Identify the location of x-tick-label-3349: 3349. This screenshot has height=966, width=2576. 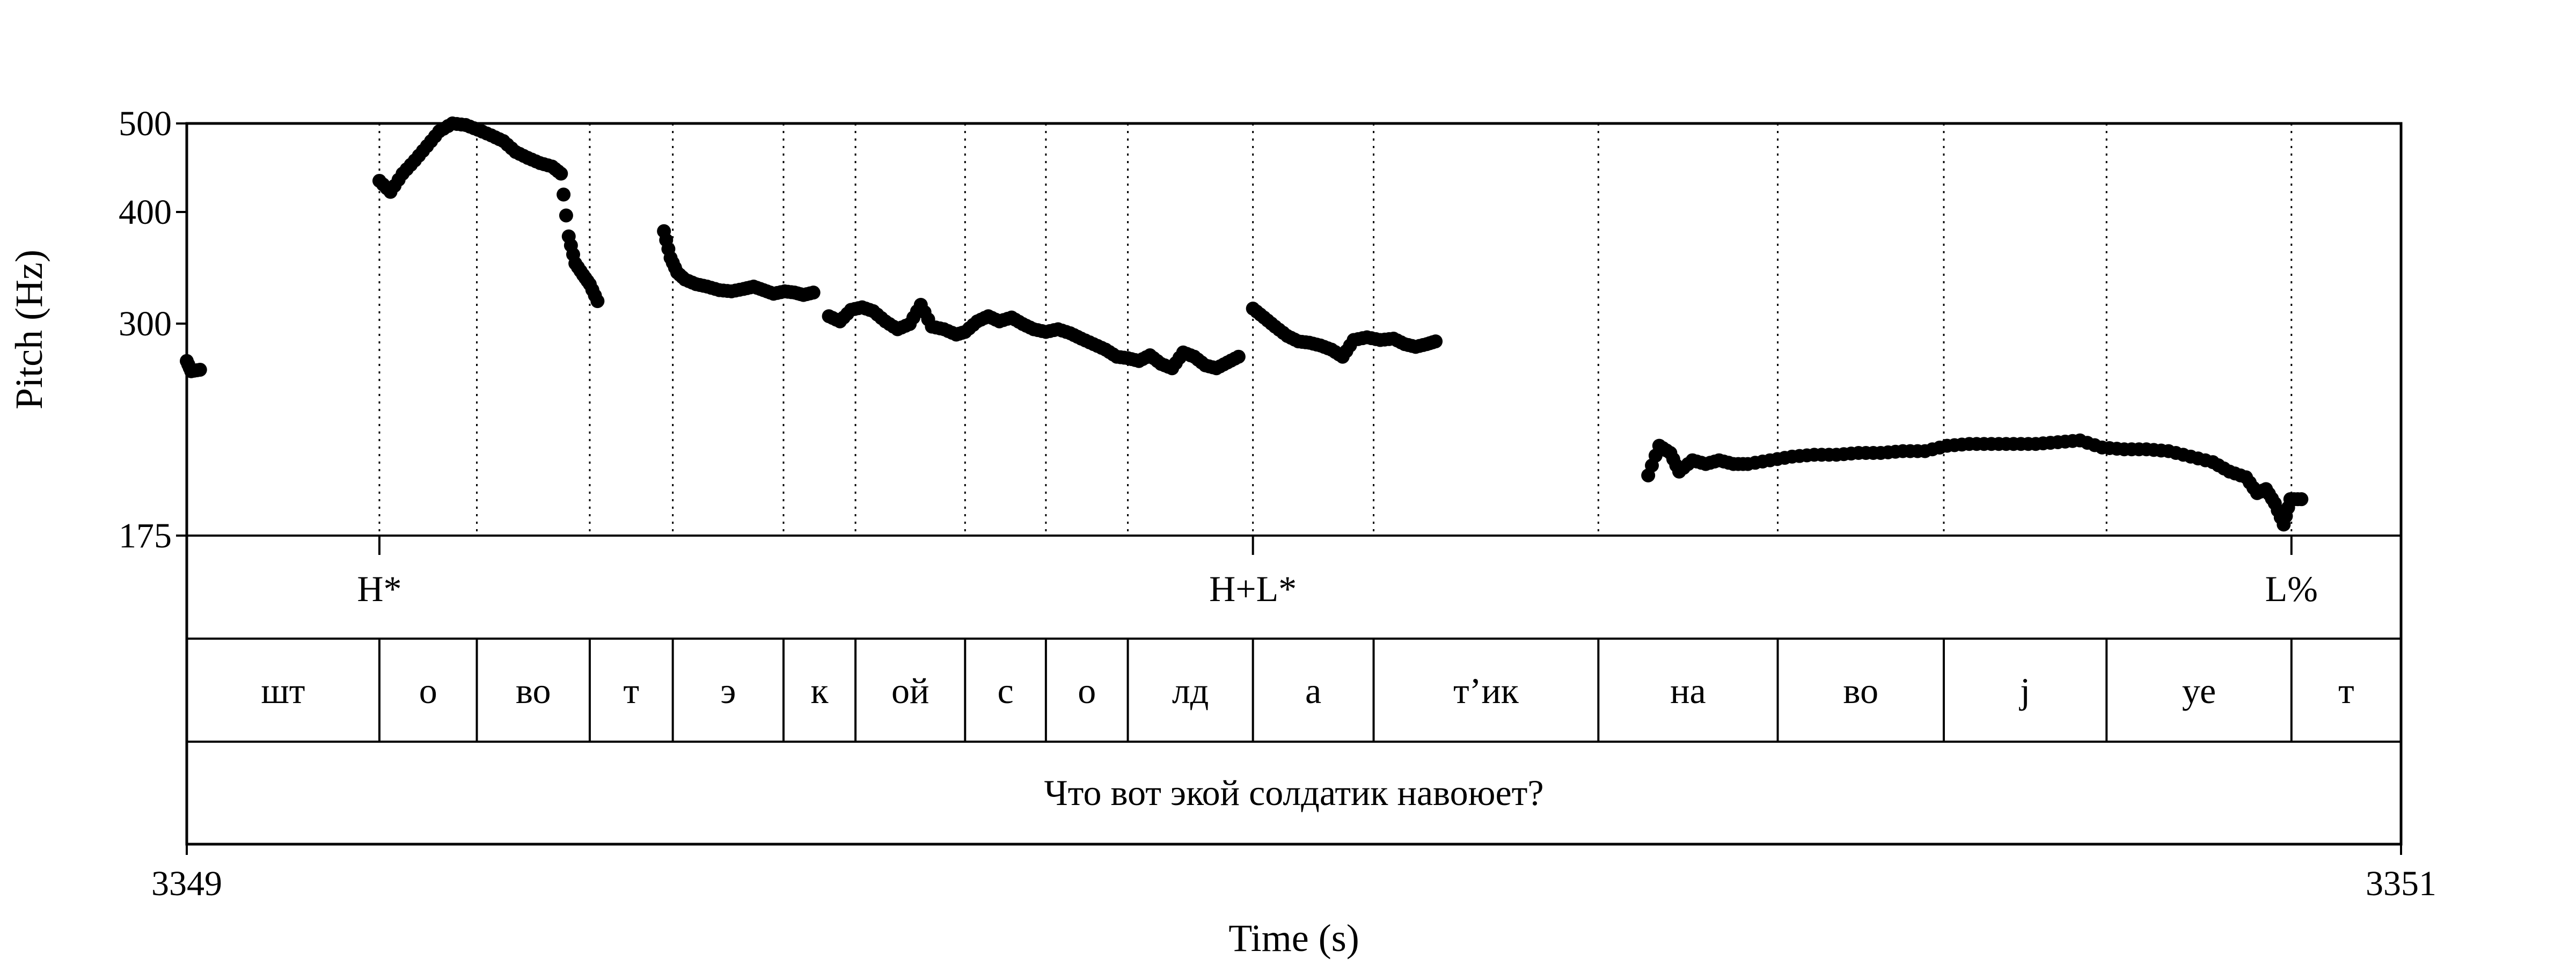
(186, 883).